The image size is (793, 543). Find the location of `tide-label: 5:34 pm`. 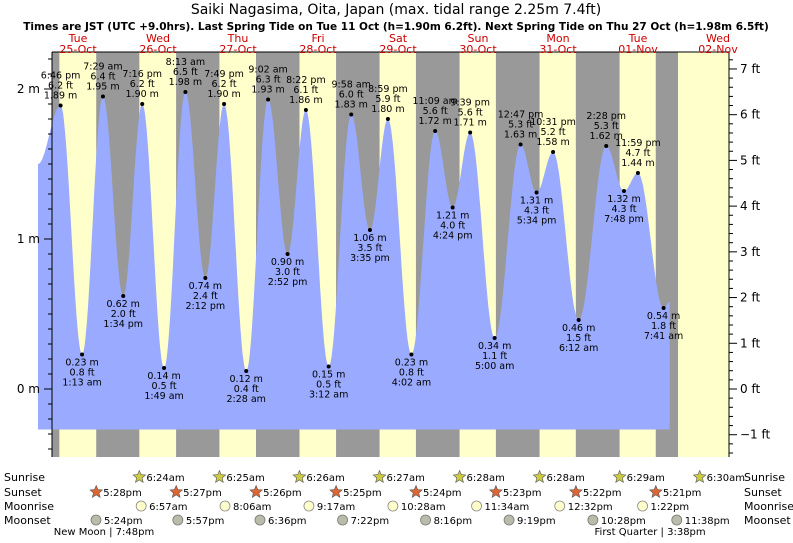

tide-label: 5:34 pm is located at coordinates (537, 221).